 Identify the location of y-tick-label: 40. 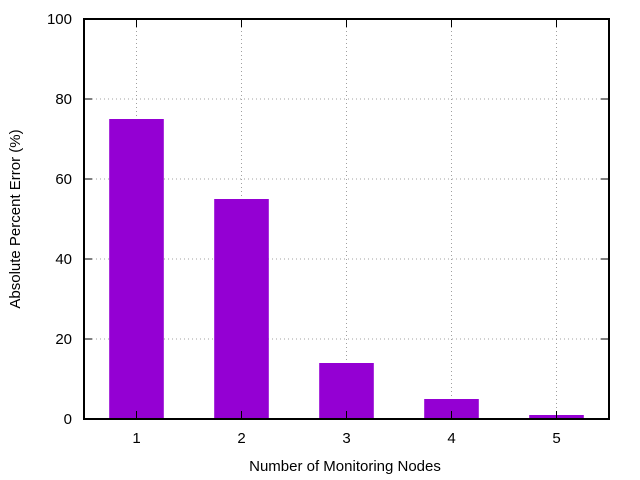
(63, 259).